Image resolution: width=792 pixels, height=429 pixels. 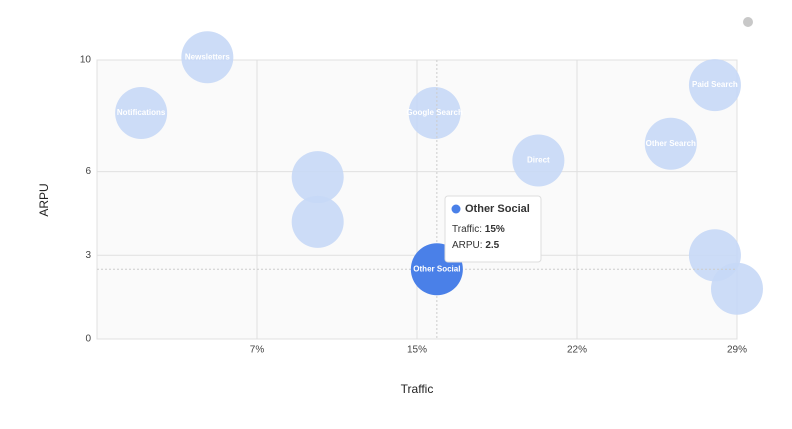 What do you see at coordinates (88, 255) in the screenshot?
I see `y-tick-label: 3` at bounding box center [88, 255].